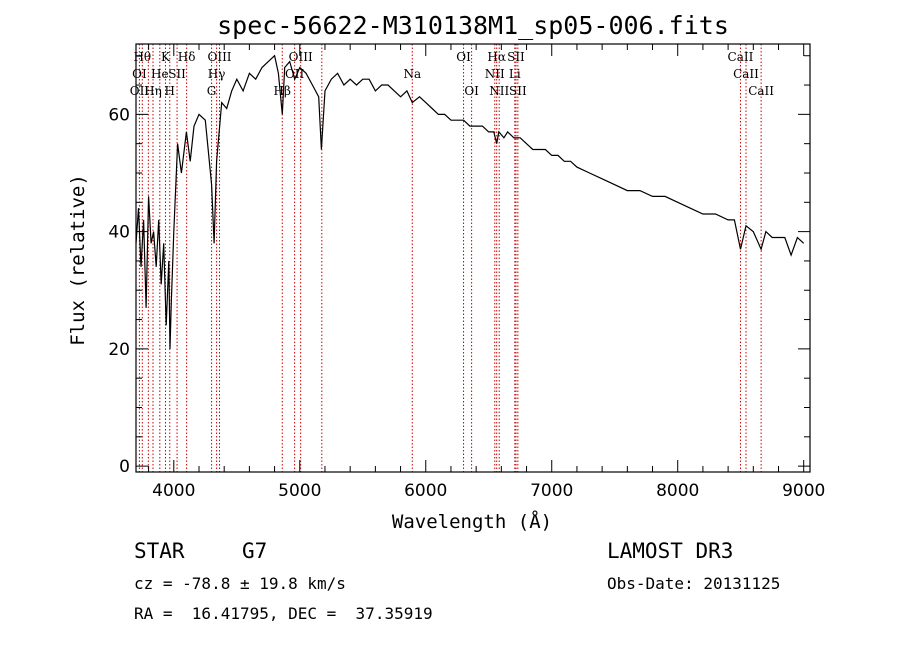  Describe the element at coordinates (119, 115) in the screenshot. I see `y-tick-label: 60` at that location.